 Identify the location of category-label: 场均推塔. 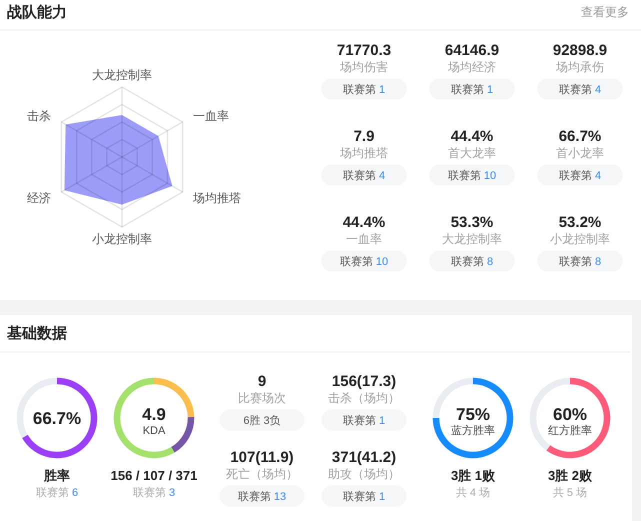
(217, 198).